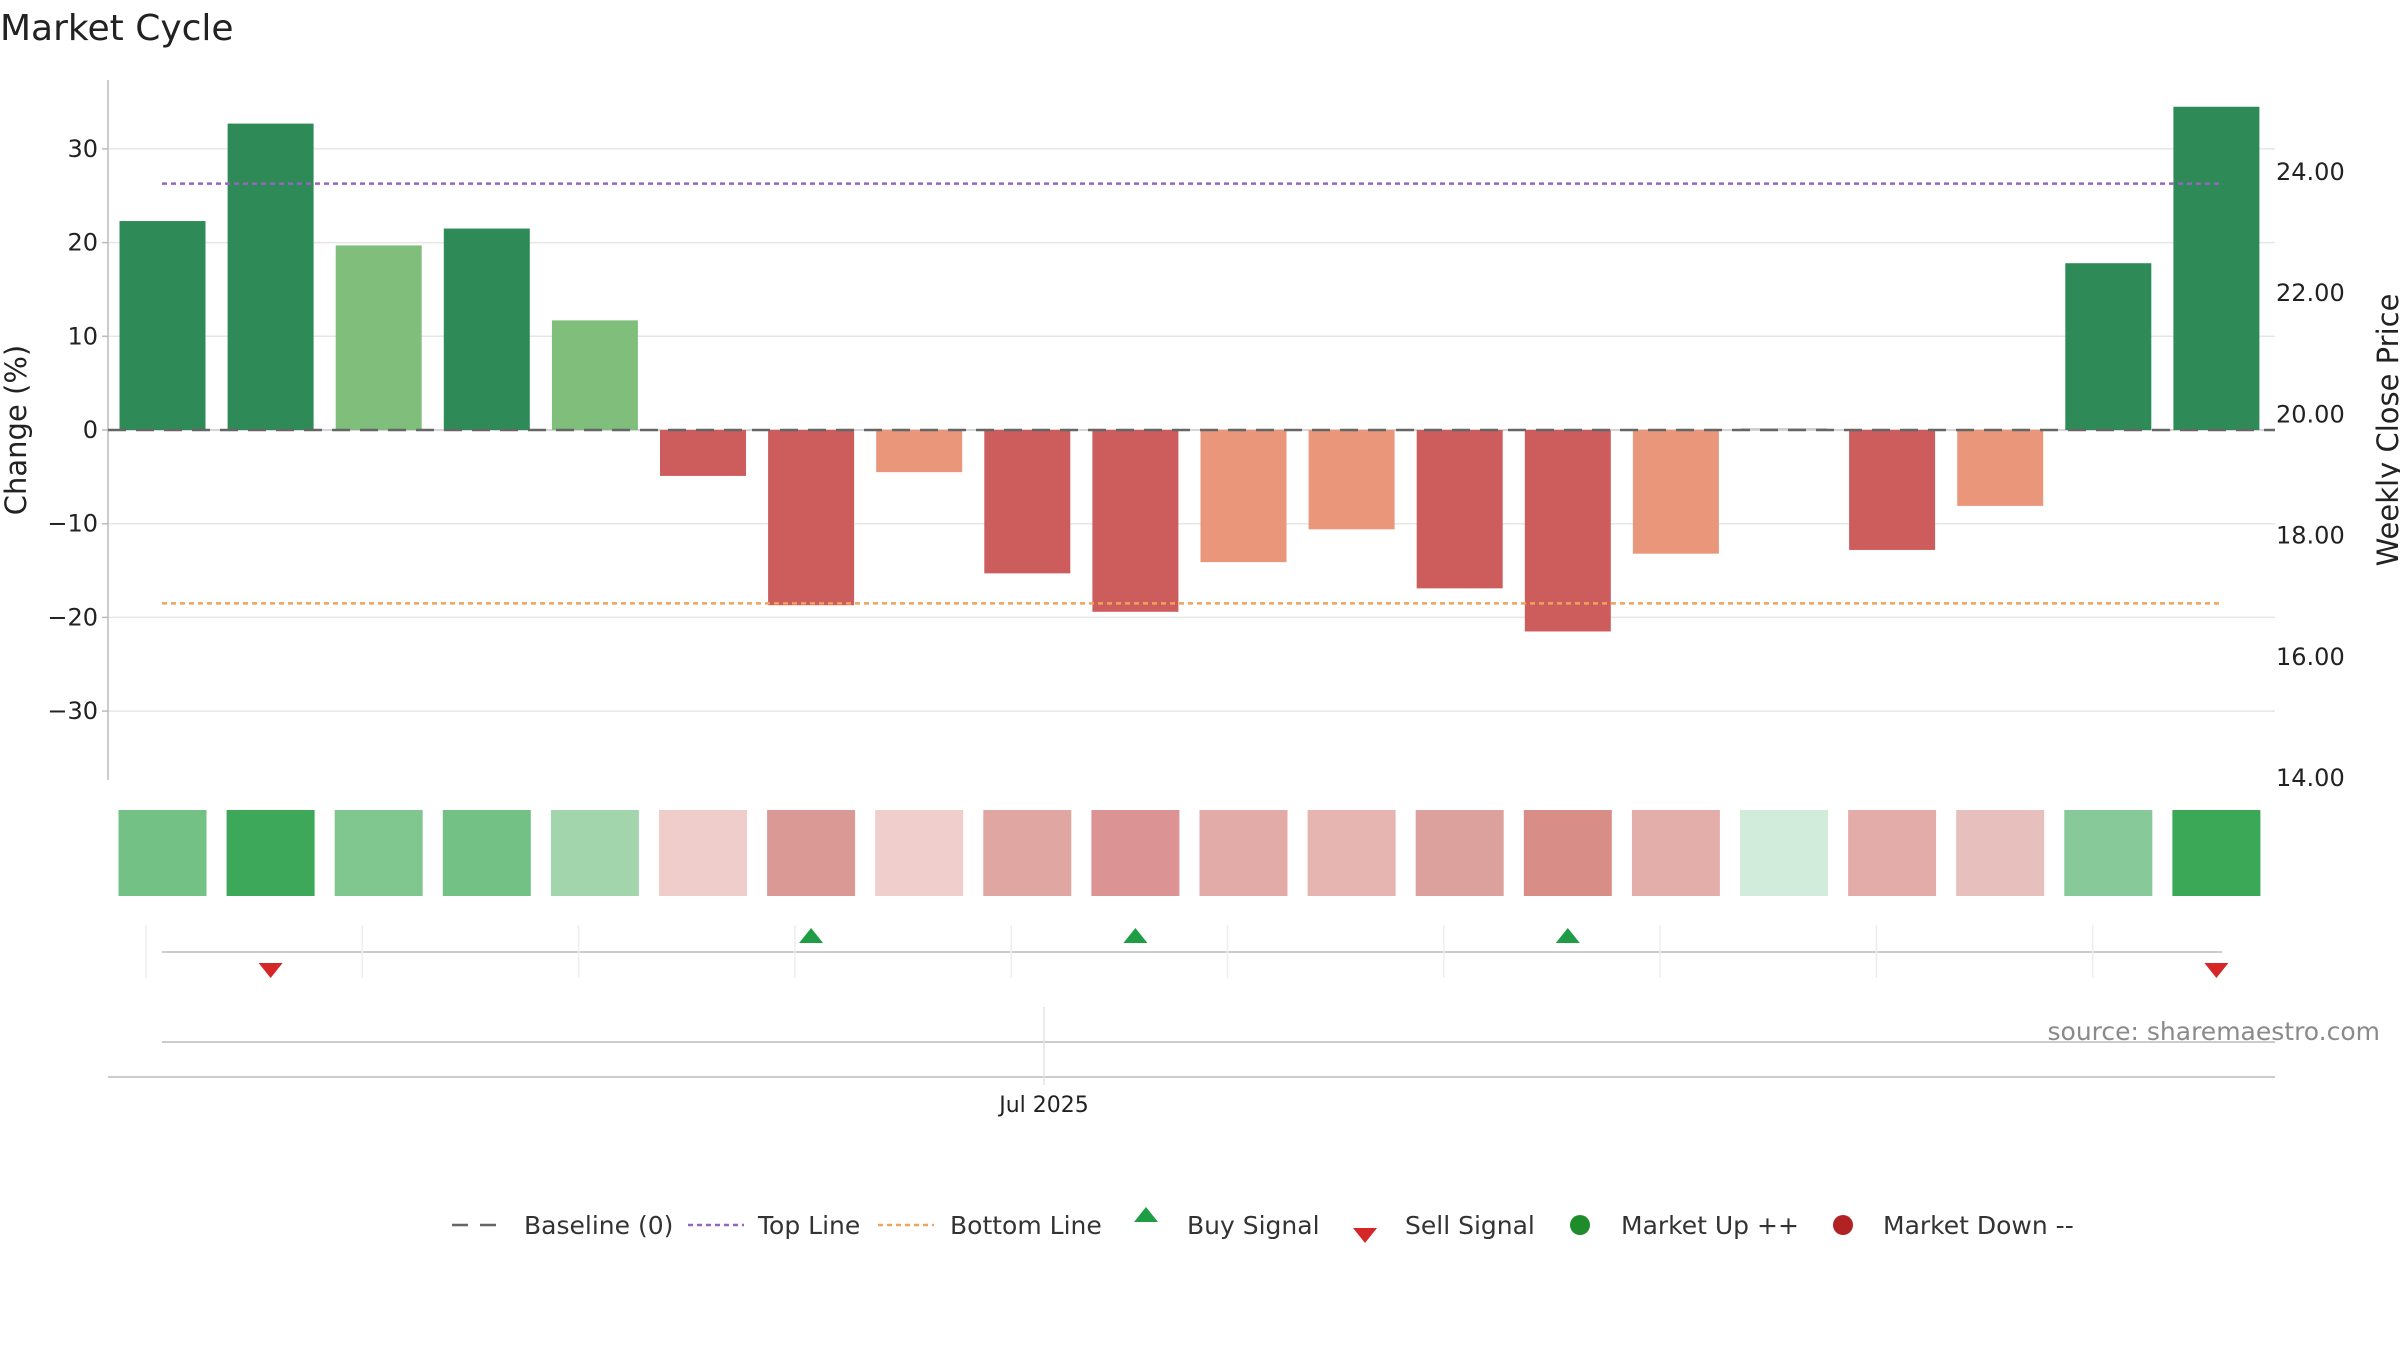 This screenshot has width=2400, height=1350. I want to click on y2-tick-label: 22.00, so click(2310, 293).